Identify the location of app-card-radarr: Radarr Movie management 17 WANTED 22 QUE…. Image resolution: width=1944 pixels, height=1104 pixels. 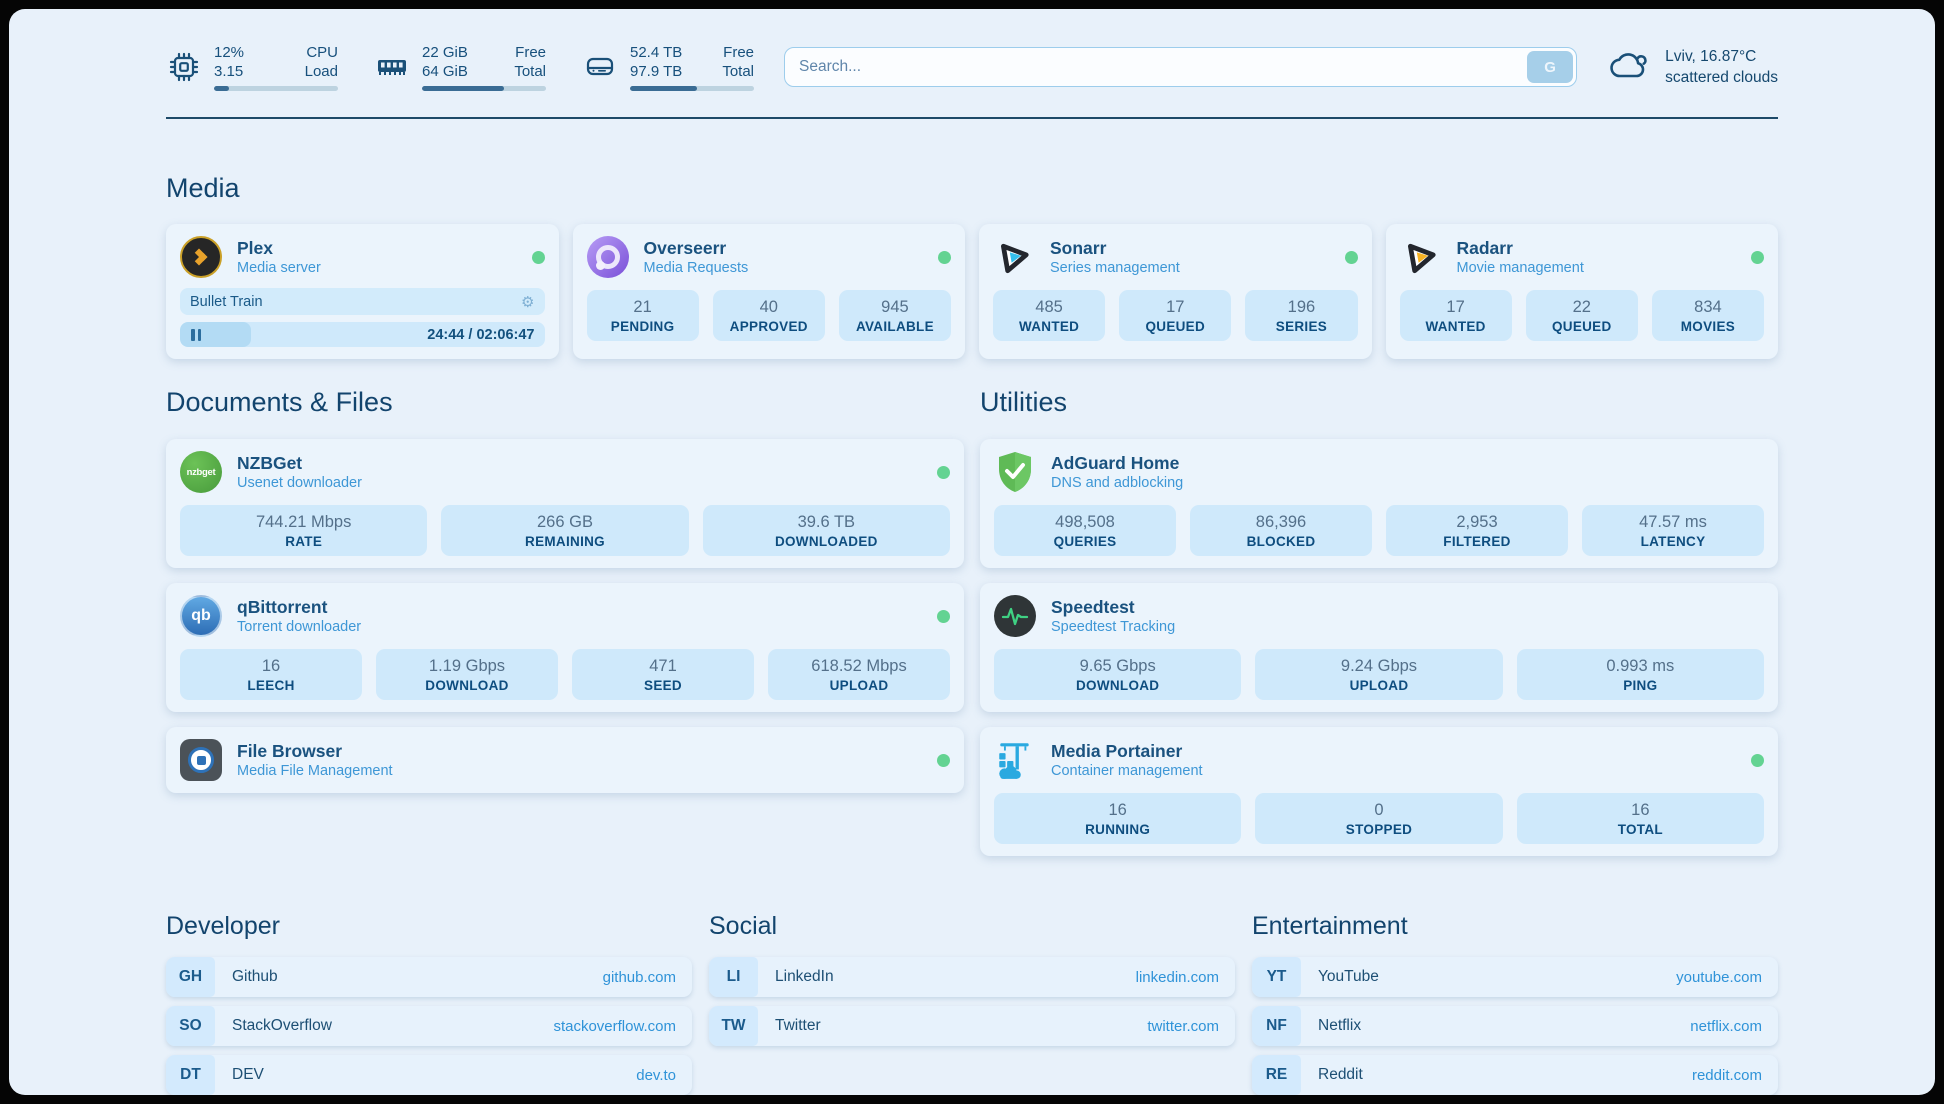
(1581, 291).